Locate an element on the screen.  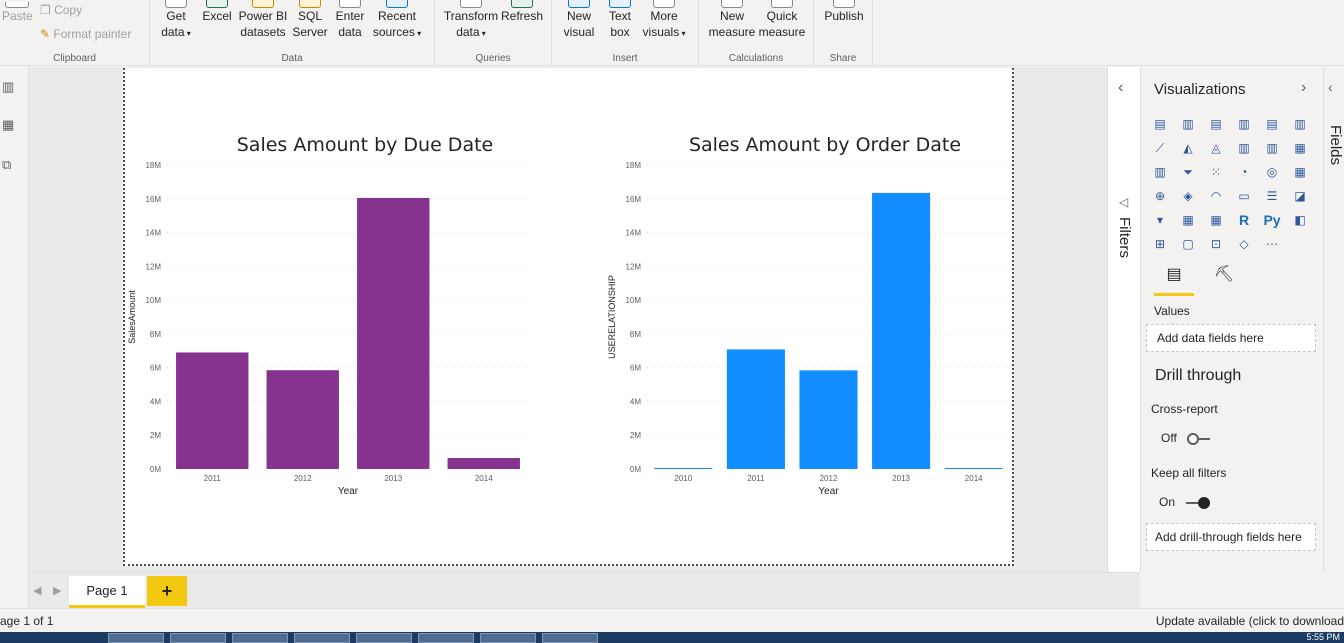
cross-report-toggle: Off is located at coordinates (1186, 438).